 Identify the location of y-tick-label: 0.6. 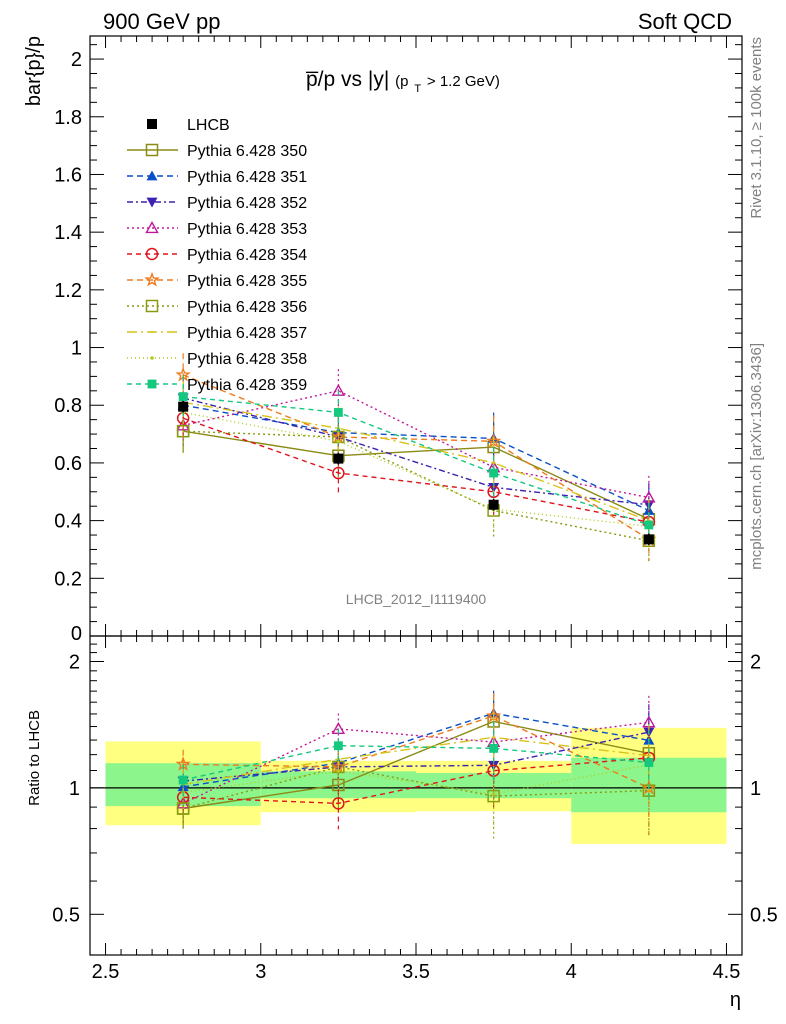
(68, 464).